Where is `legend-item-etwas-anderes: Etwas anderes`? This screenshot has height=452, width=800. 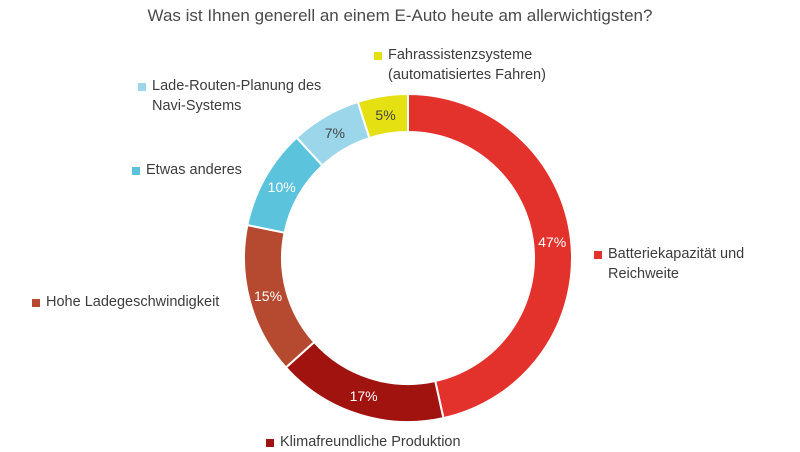 legend-item-etwas-anderes: Etwas anderes is located at coordinates (187, 170).